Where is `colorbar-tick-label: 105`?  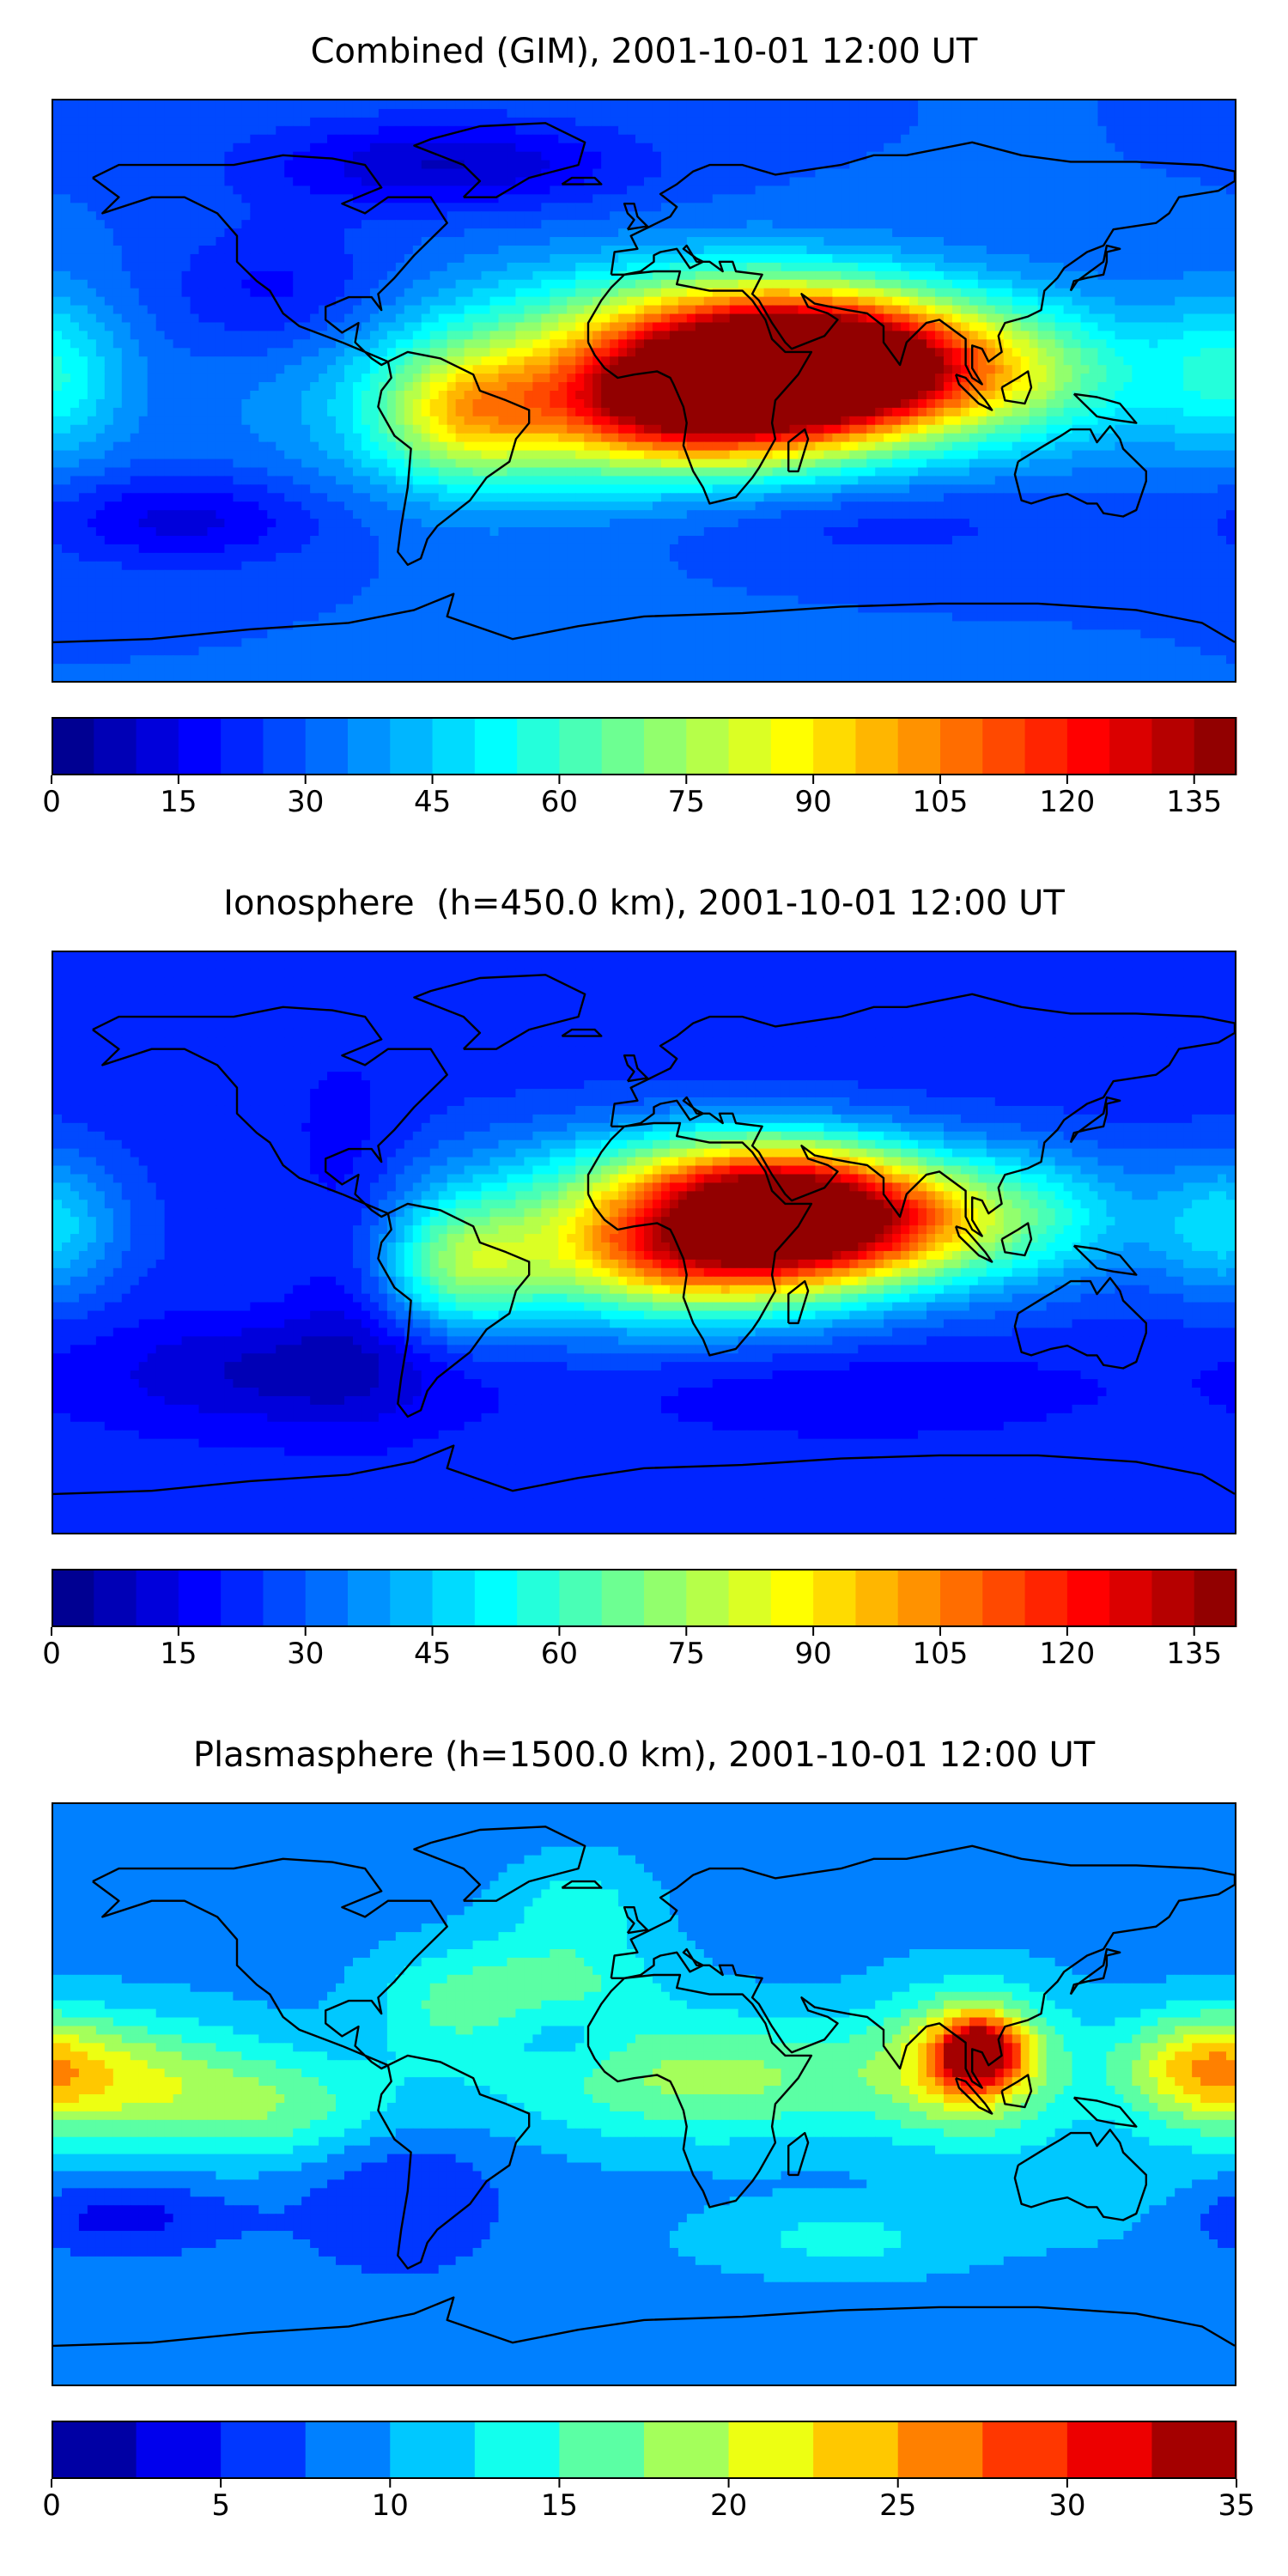 colorbar-tick-label: 105 is located at coordinates (941, 1654).